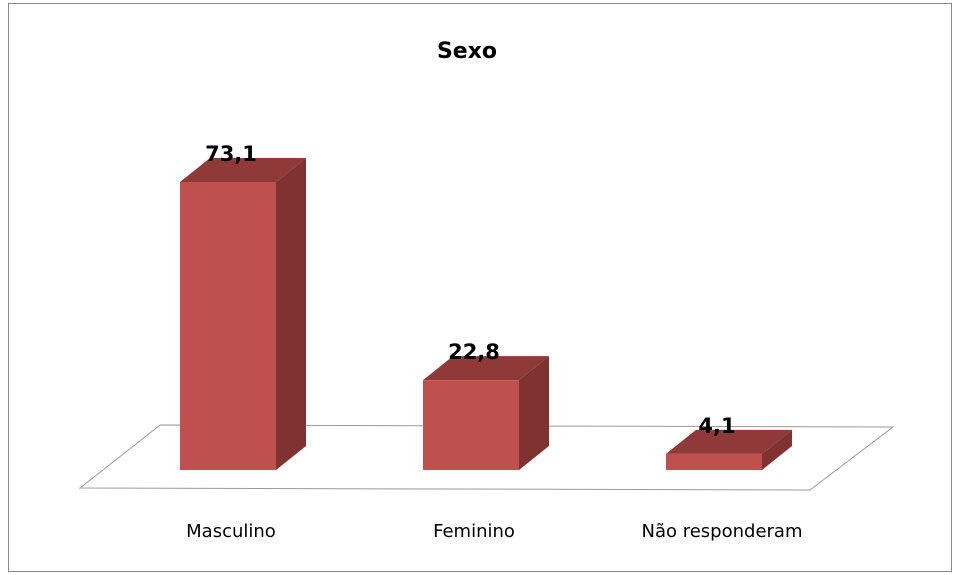 The width and height of the screenshot is (959, 575). What do you see at coordinates (716, 426) in the screenshot?
I see `value-label: 4,1` at bounding box center [716, 426].